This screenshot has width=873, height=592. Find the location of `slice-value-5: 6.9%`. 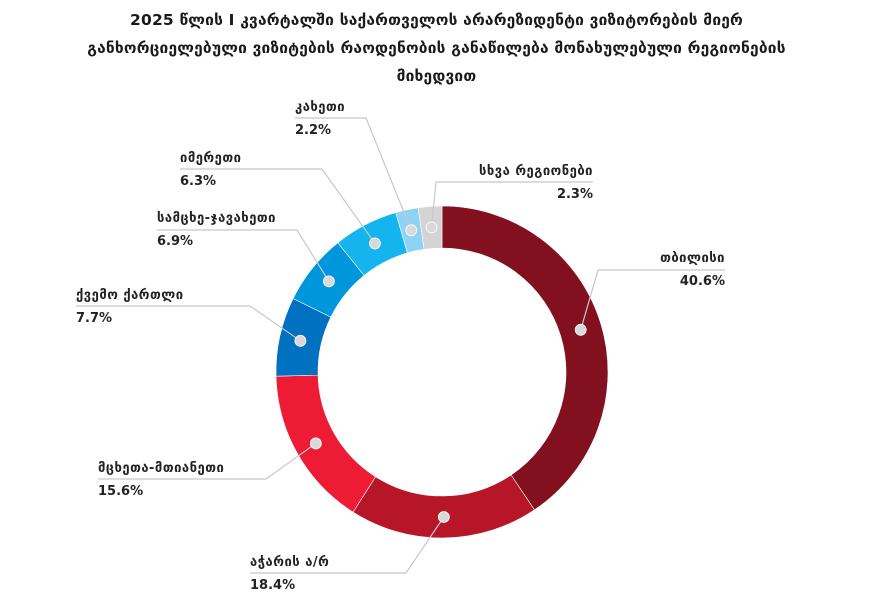

slice-value-5: 6.9% is located at coordinates (175, 241).